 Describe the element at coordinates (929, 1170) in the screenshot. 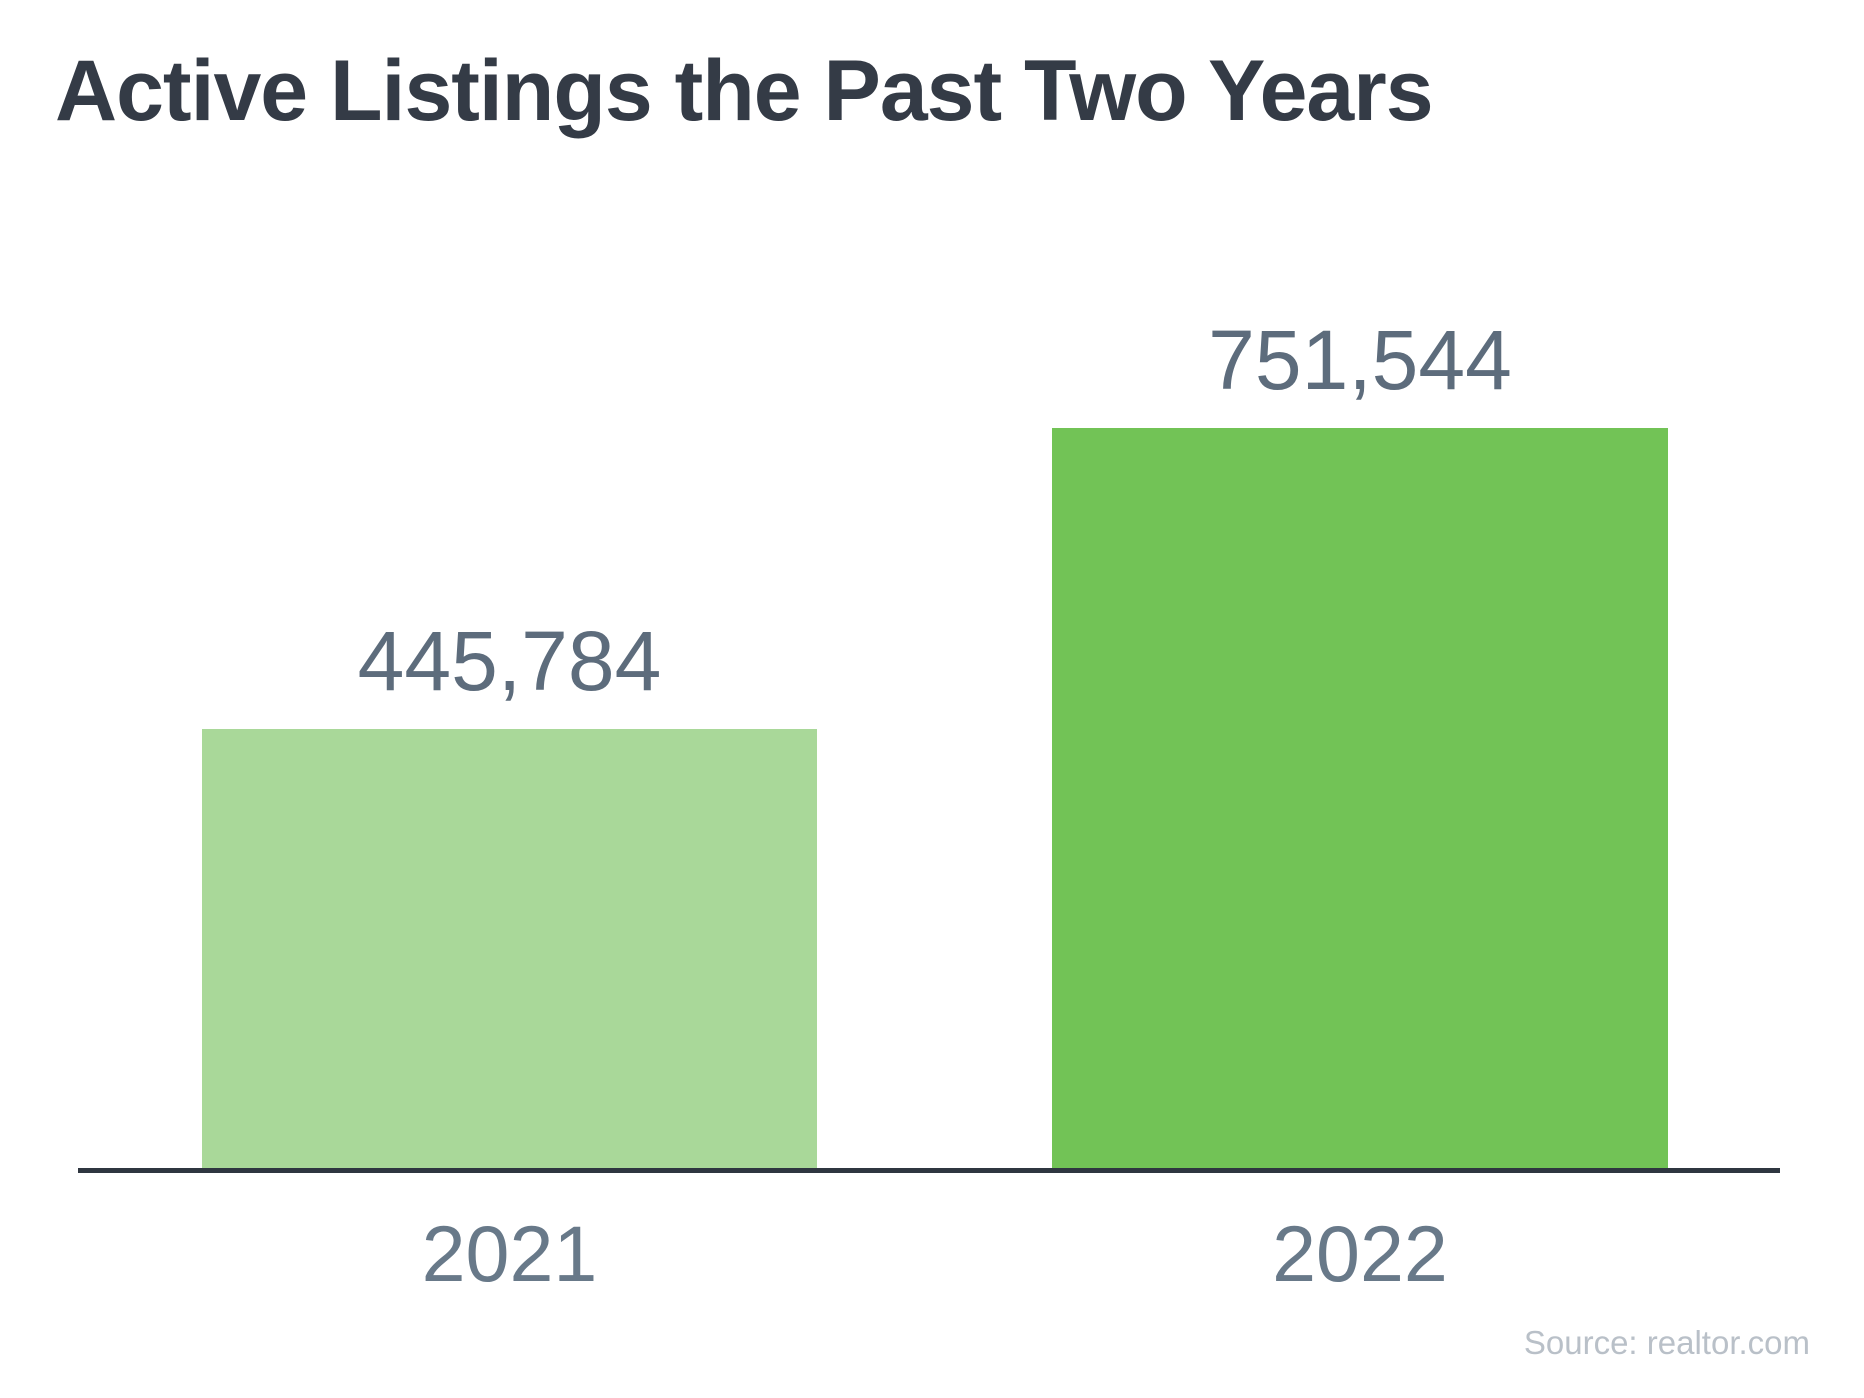

I see `x-axis-line` at that location.